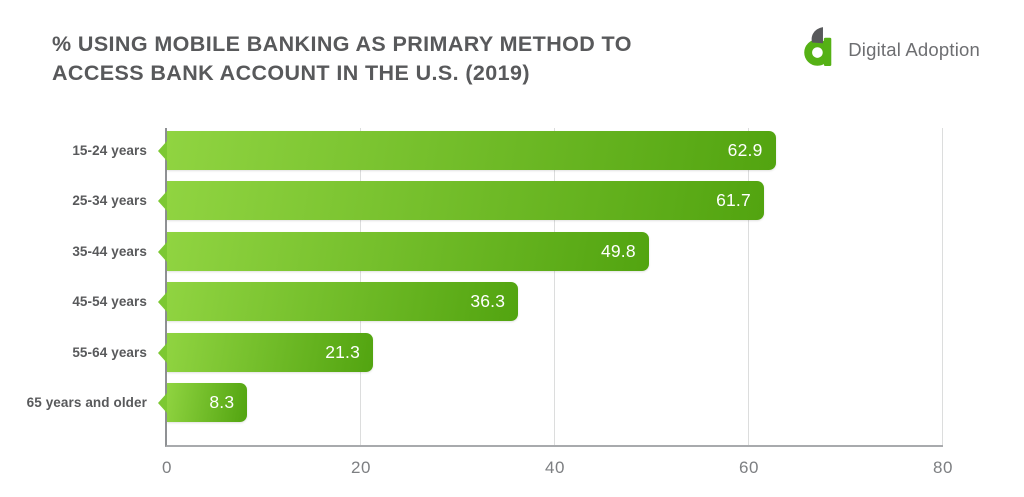 Image resolution: width=1024 pixels, height=497 pixels. Describe the element at coordinates (488, 301) in the screenshot. I see `bar-value: 36.3` at that location.